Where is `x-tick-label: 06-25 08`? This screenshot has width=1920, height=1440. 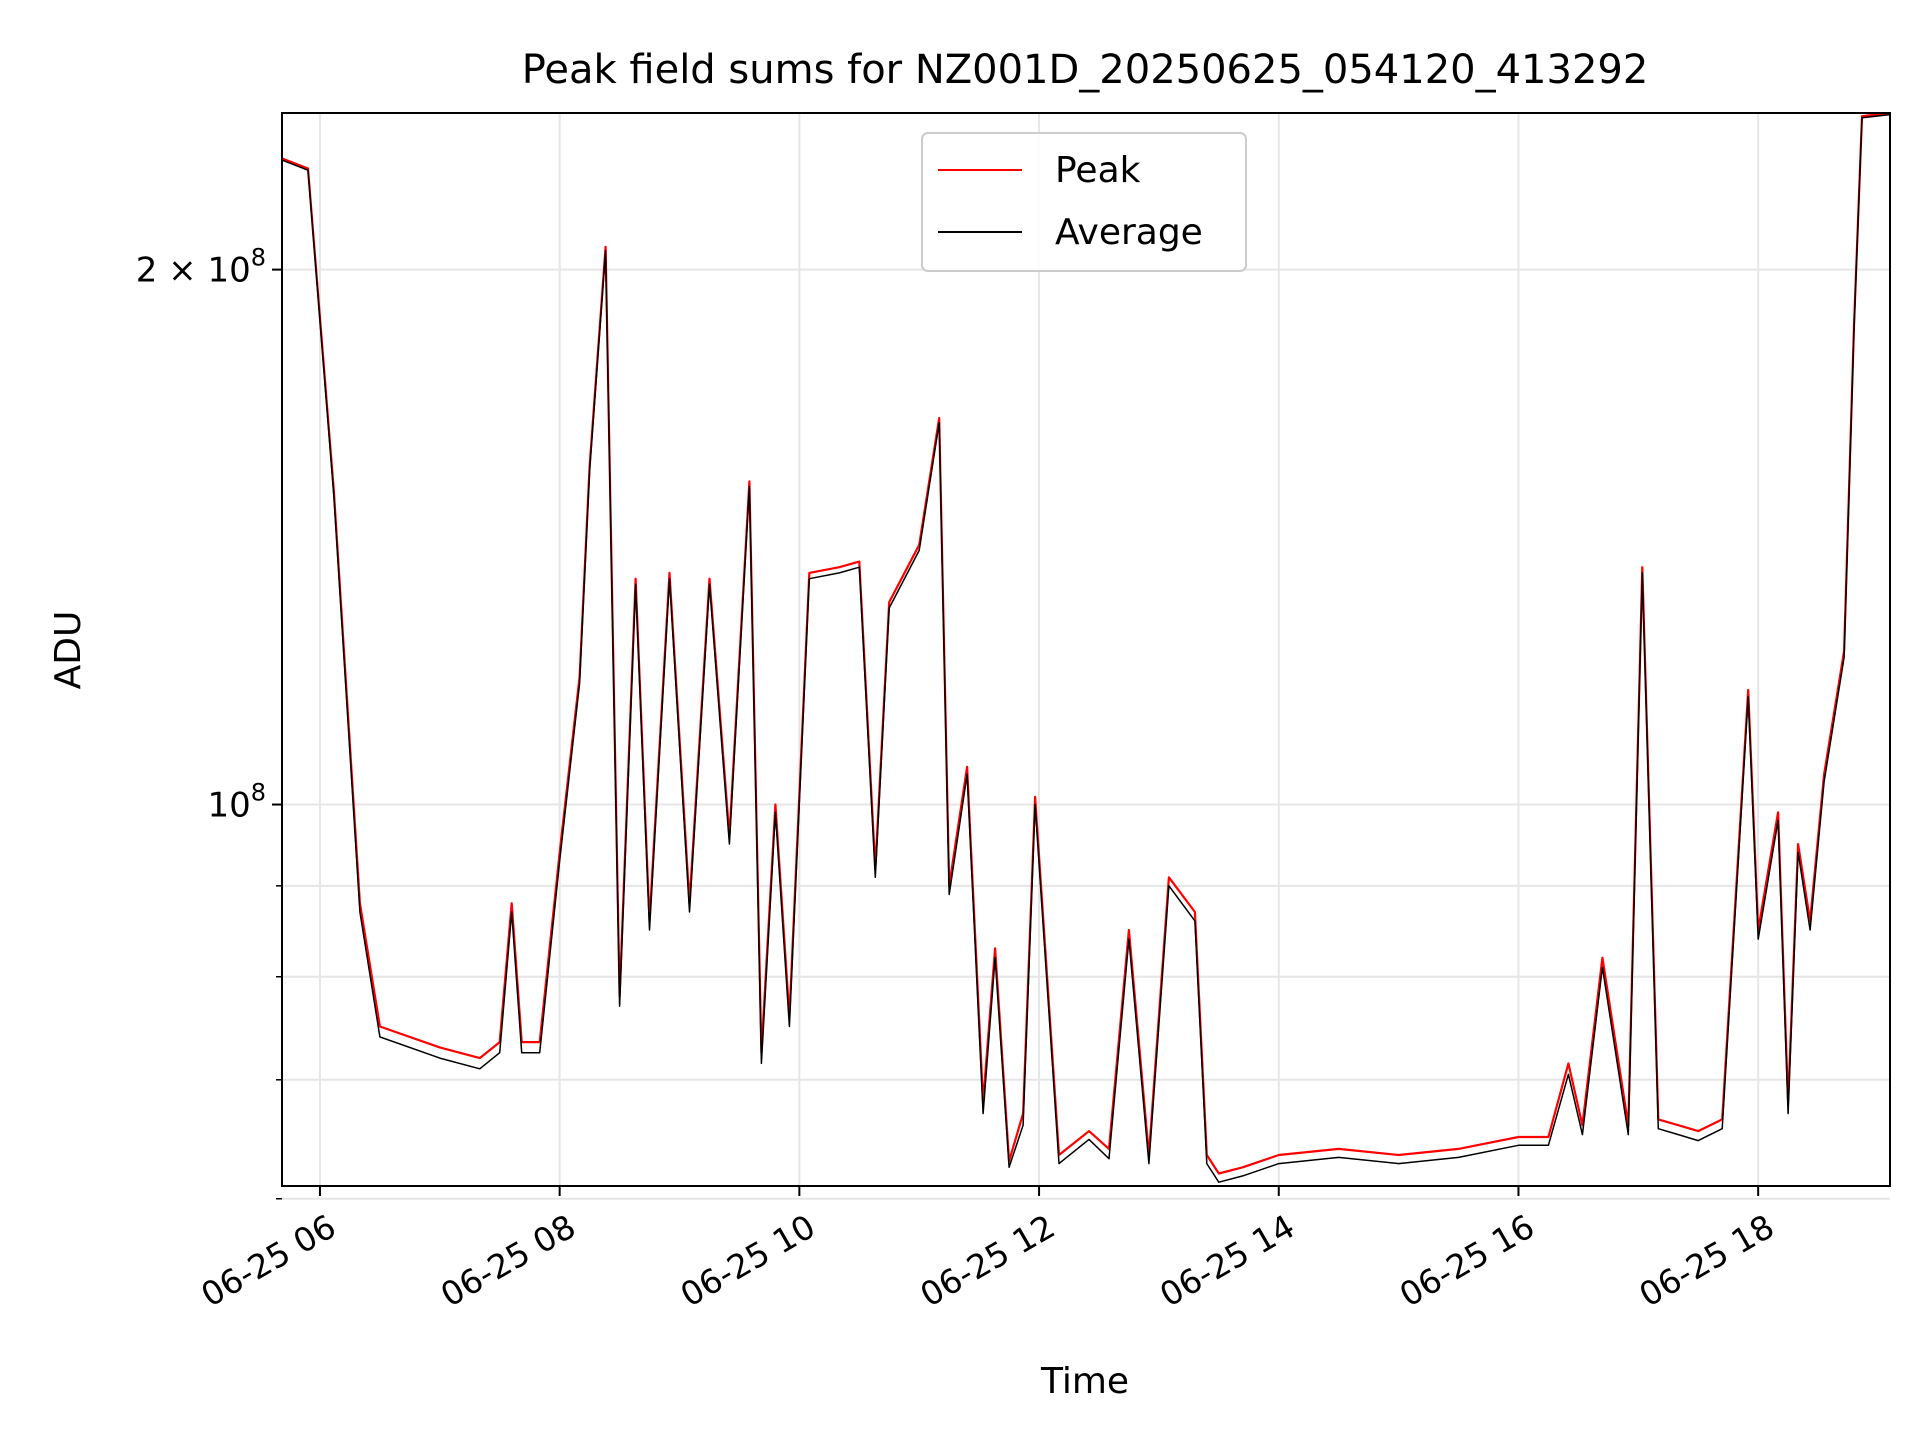 x-tick-label: 06-25 08 is located at coordinates (508, 1261).